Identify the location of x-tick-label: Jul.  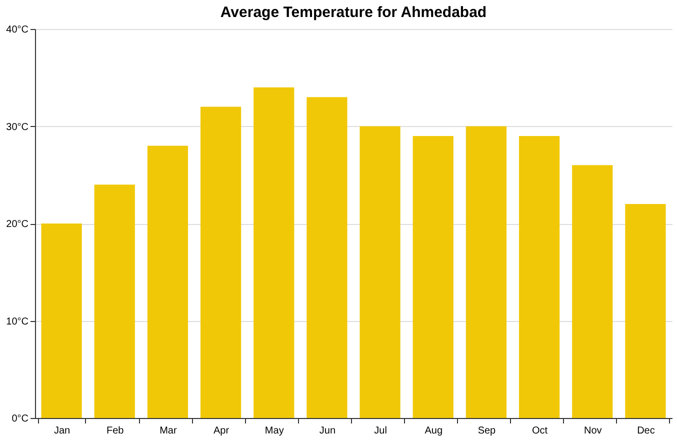
(380, 431).